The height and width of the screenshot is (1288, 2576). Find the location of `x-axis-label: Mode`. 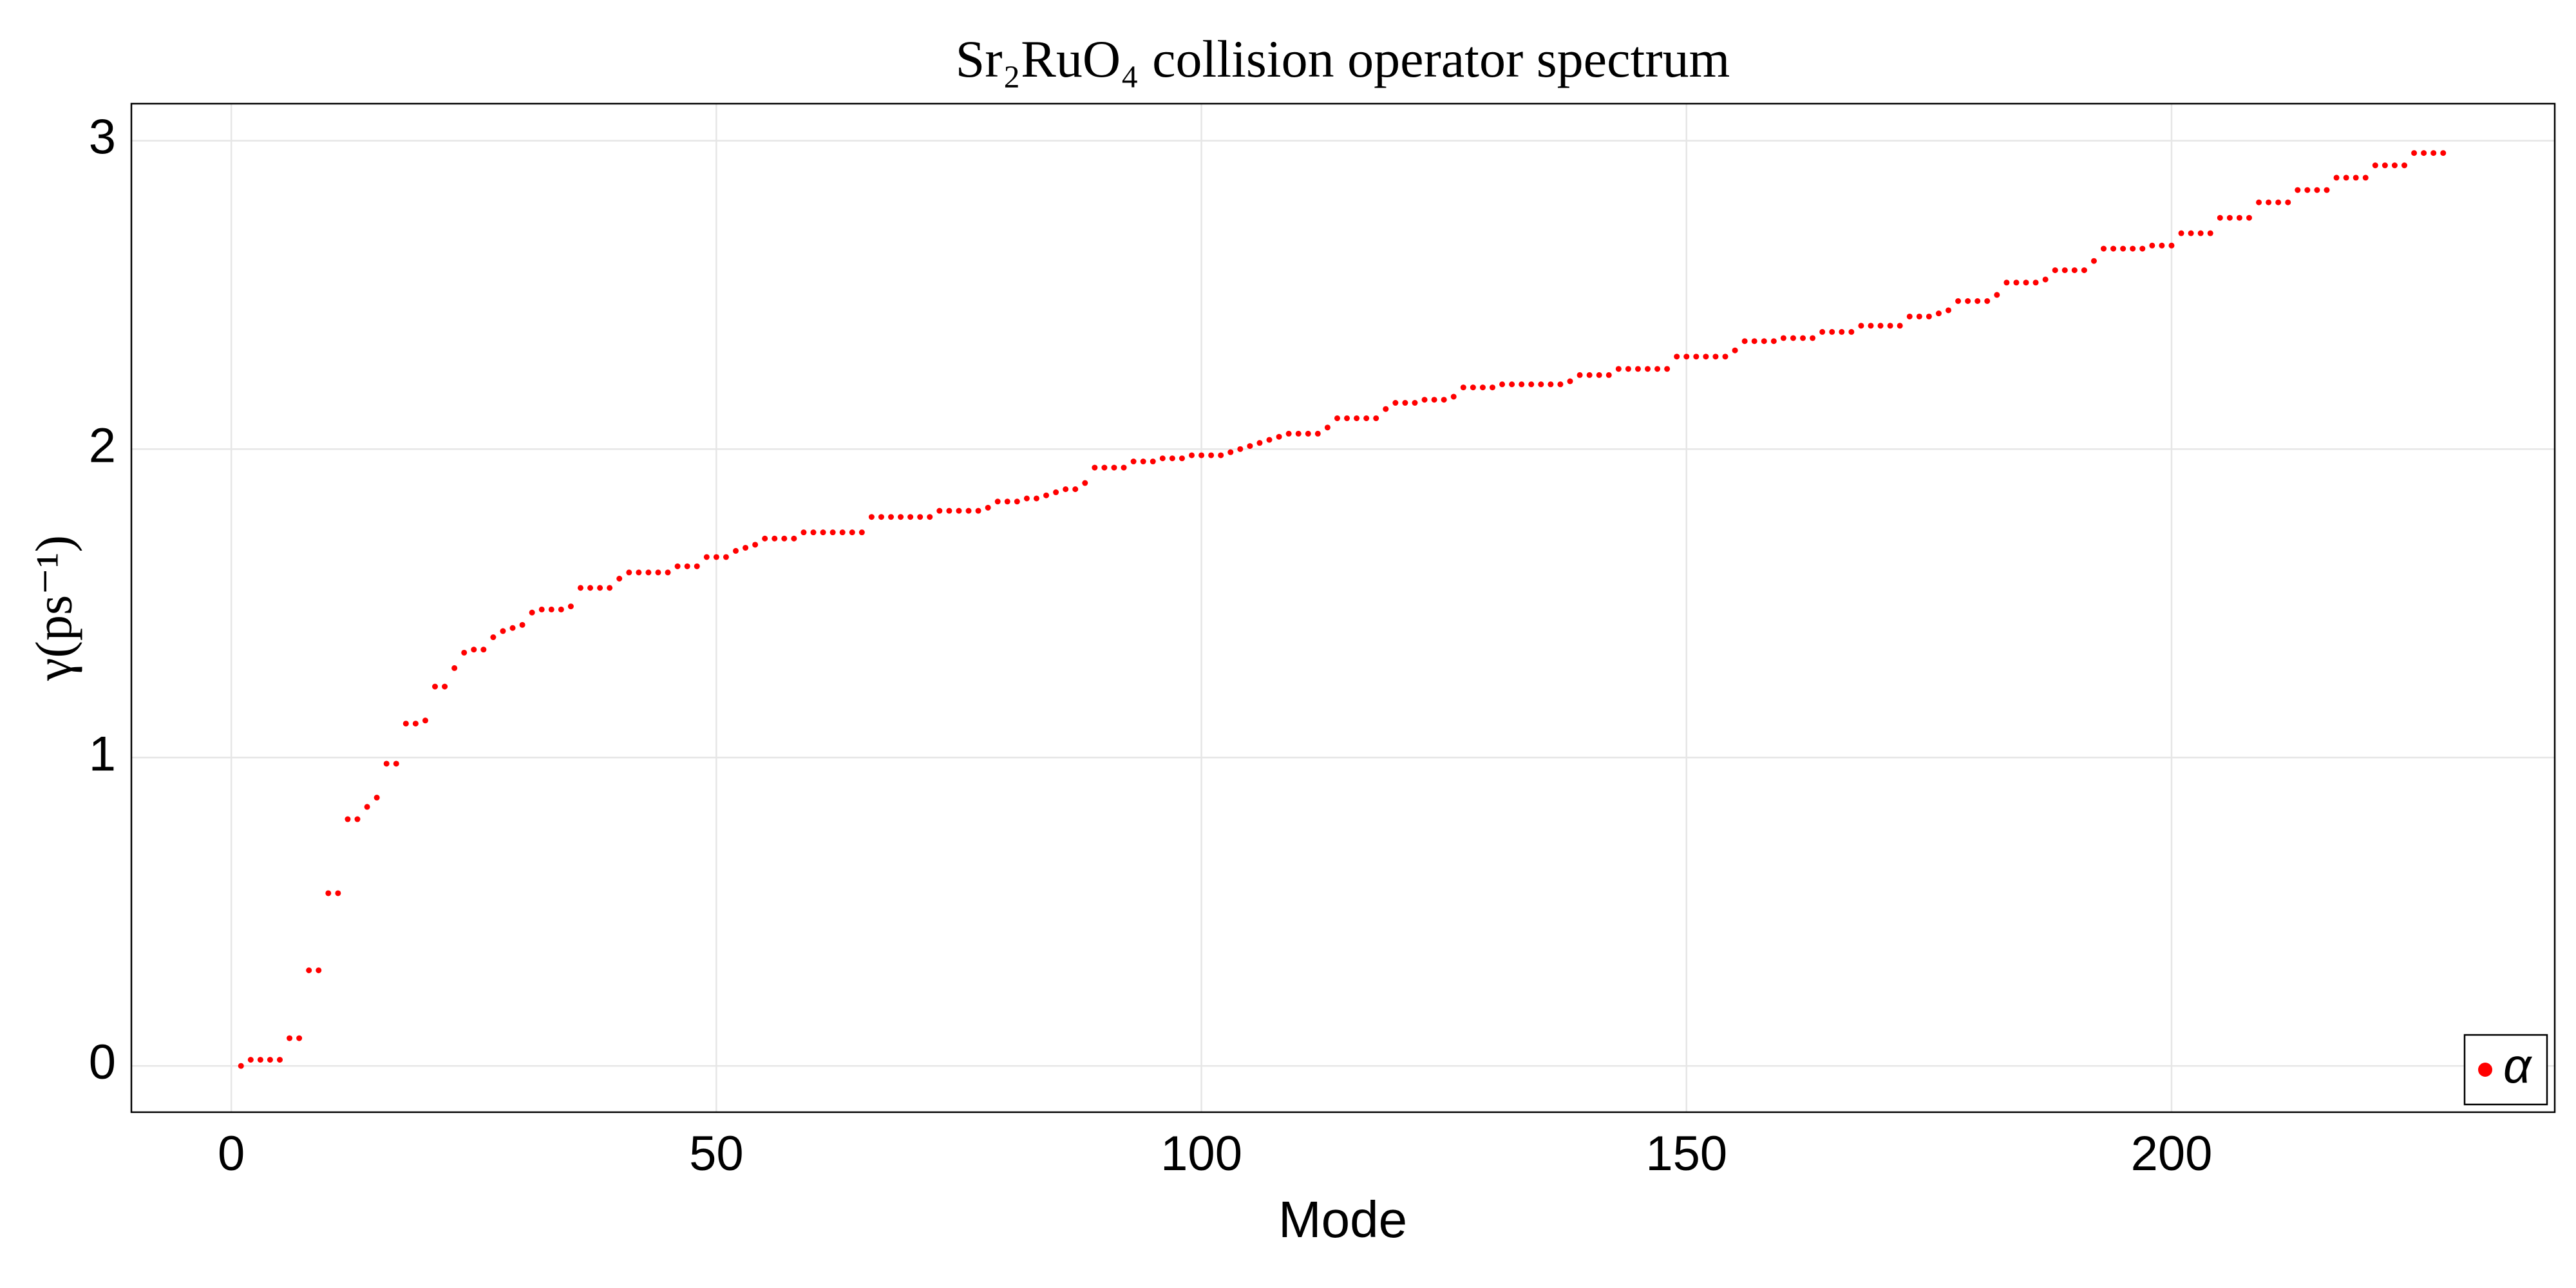

x-axis-label: Mode is located at coordinates (1343, 1220).